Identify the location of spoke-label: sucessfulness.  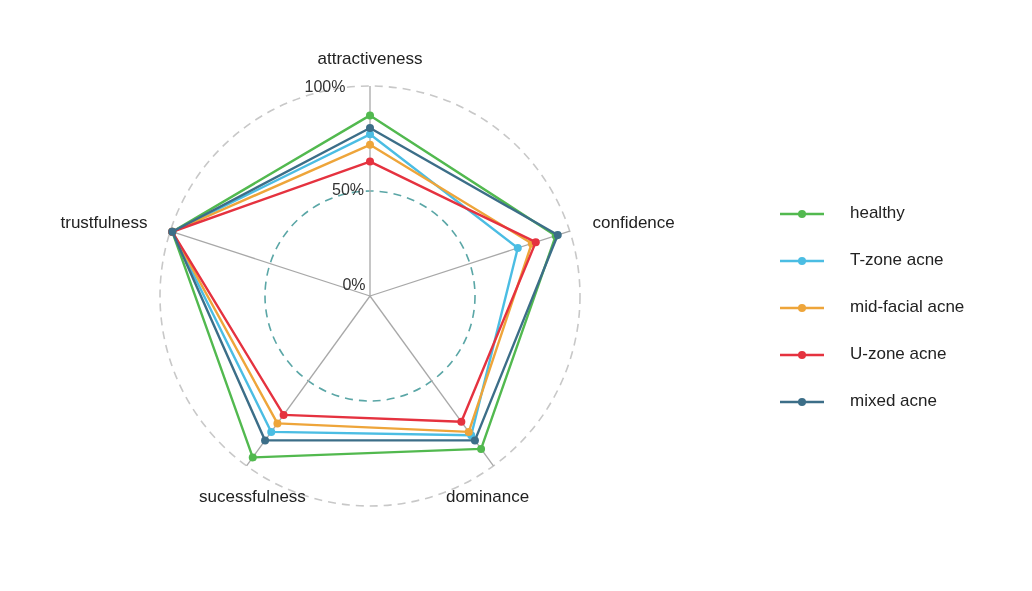
(252, 496).